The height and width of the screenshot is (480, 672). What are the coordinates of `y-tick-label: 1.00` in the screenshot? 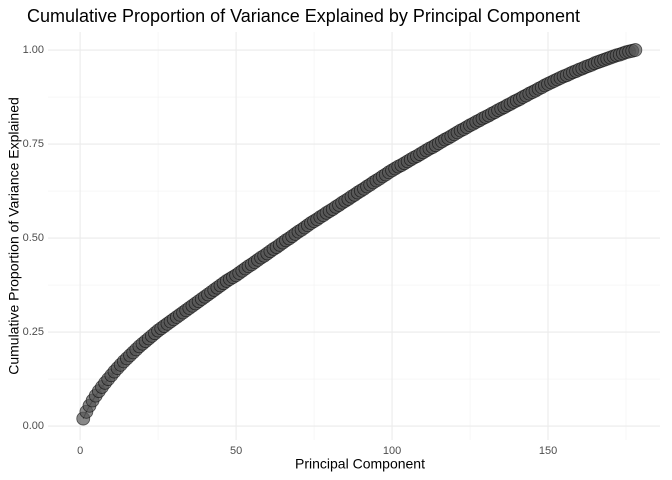 It's located at (33, 50).